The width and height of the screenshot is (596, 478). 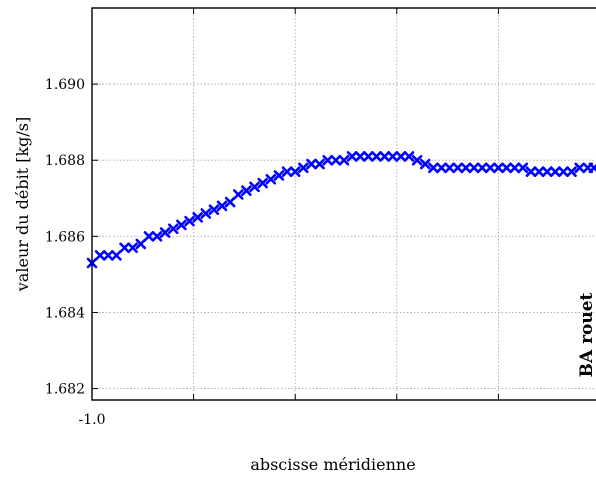 What do you see at coordinates (65, 161) in the screenshot?
I see `y-tick-label: 1.688` at bounding box center [65, 161].